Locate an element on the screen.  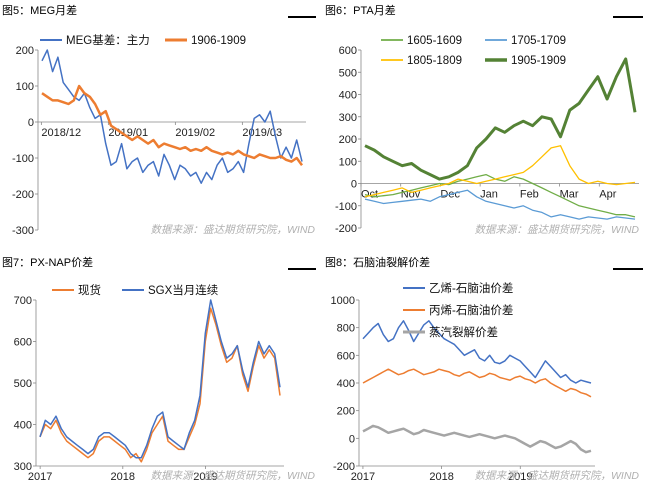
panel-title: 图6：PTA月差 is located at coordinates (360, 11).